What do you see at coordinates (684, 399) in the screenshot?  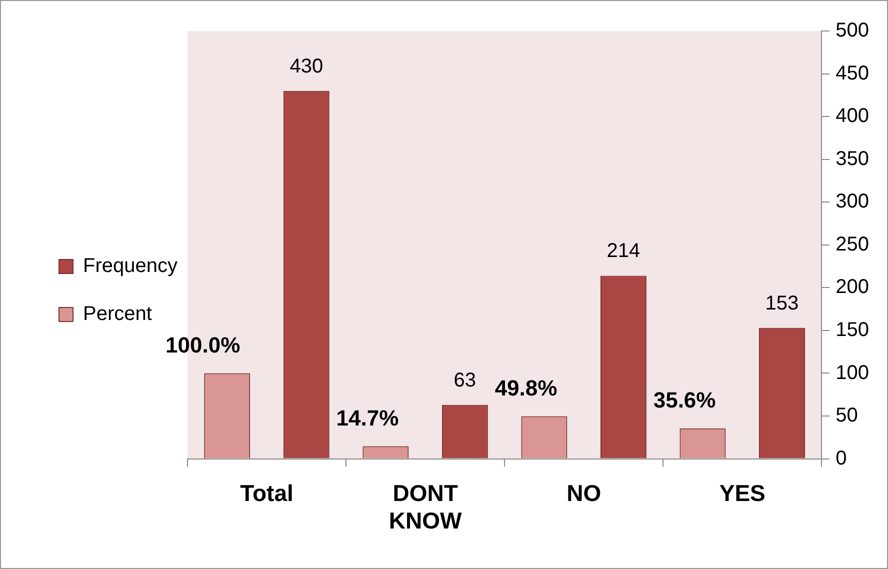 I see `data-label: 35.6%` at bounding box center [684, 399].